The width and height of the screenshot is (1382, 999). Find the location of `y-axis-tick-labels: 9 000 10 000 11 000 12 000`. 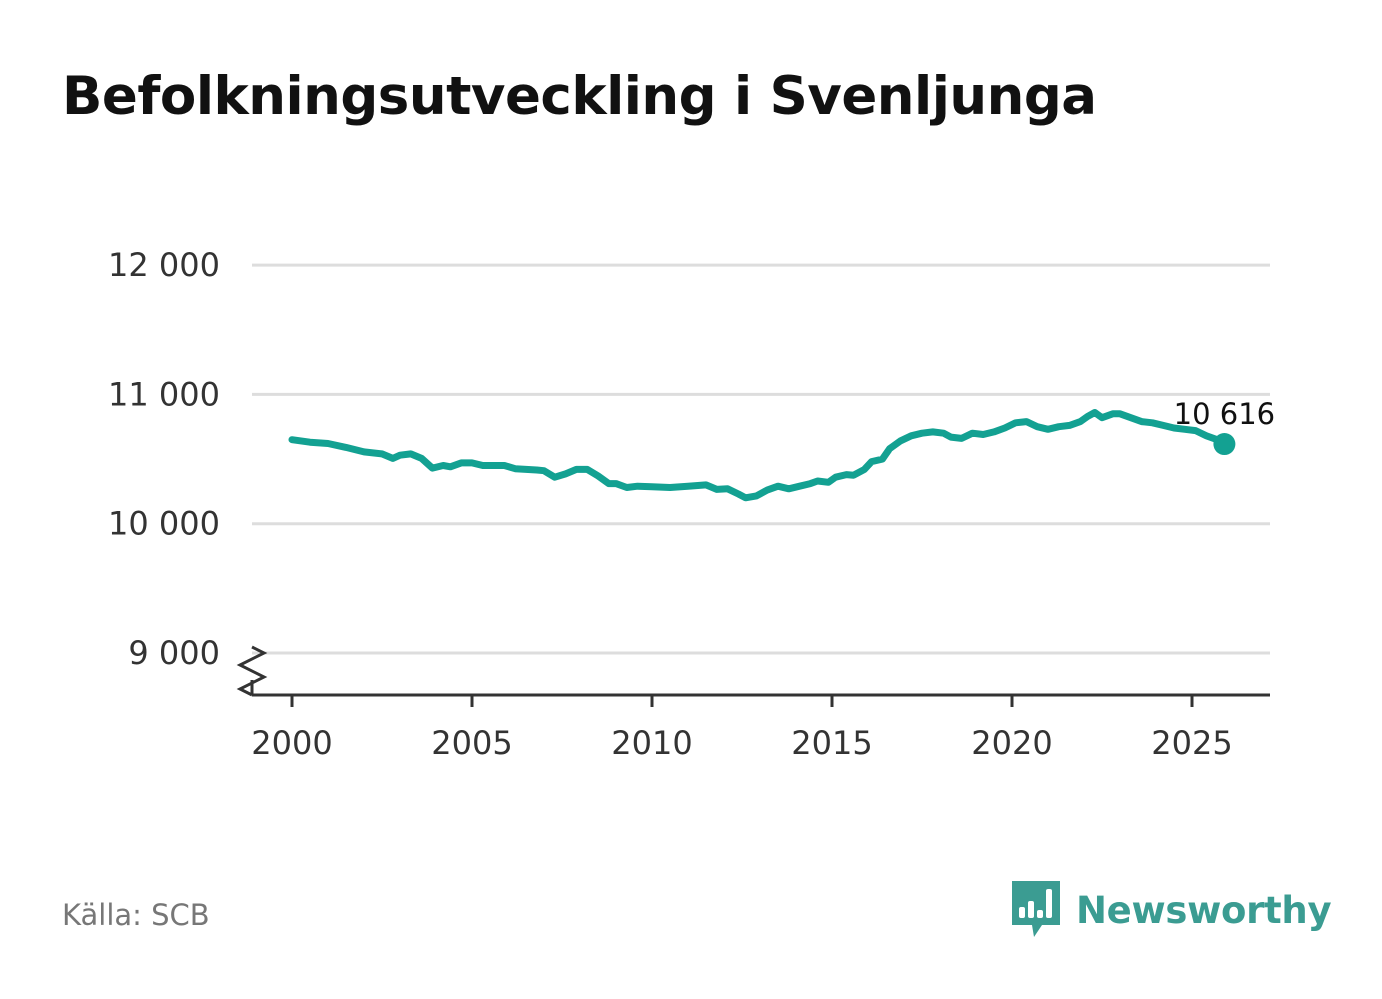

y-axis-tick-labels: 9 000 10 000 11 000 12 000 is located at coordinates (164, 459).